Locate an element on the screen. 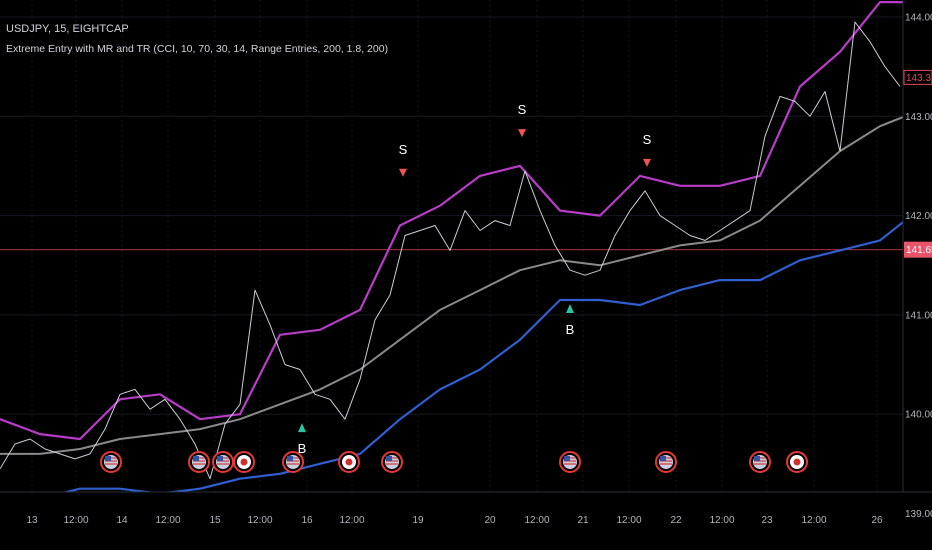  time-tick-label: 22 is located at coordinates (676, 520).